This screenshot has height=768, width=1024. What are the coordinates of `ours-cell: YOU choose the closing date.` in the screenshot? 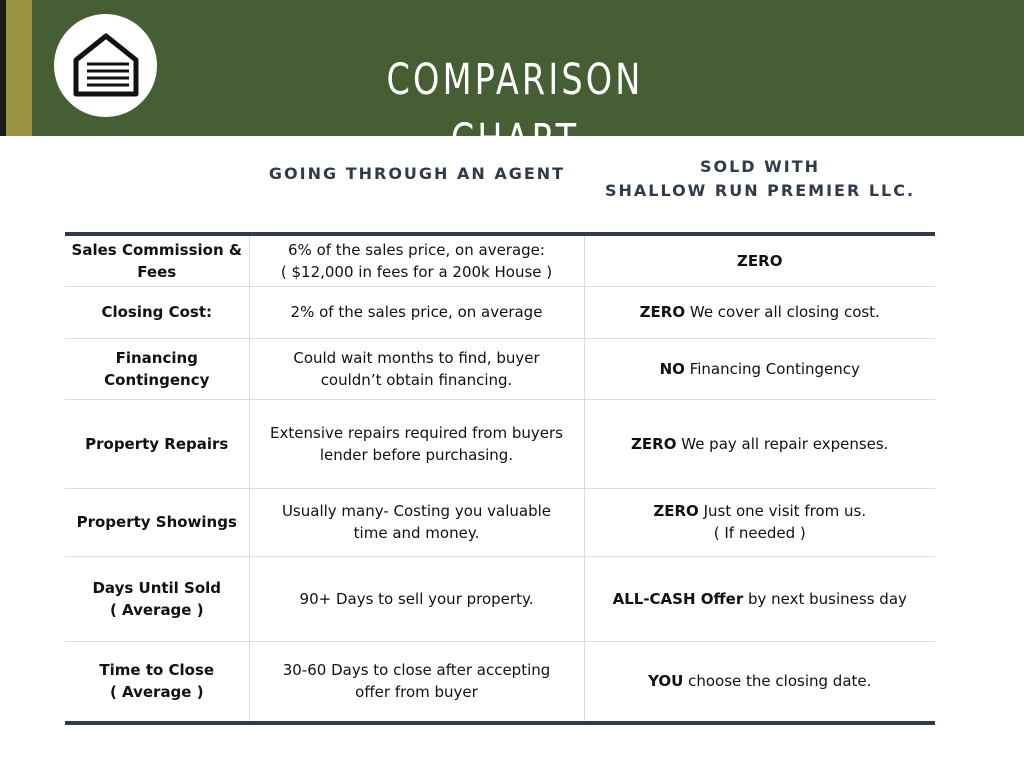 It's located at (759, 681).